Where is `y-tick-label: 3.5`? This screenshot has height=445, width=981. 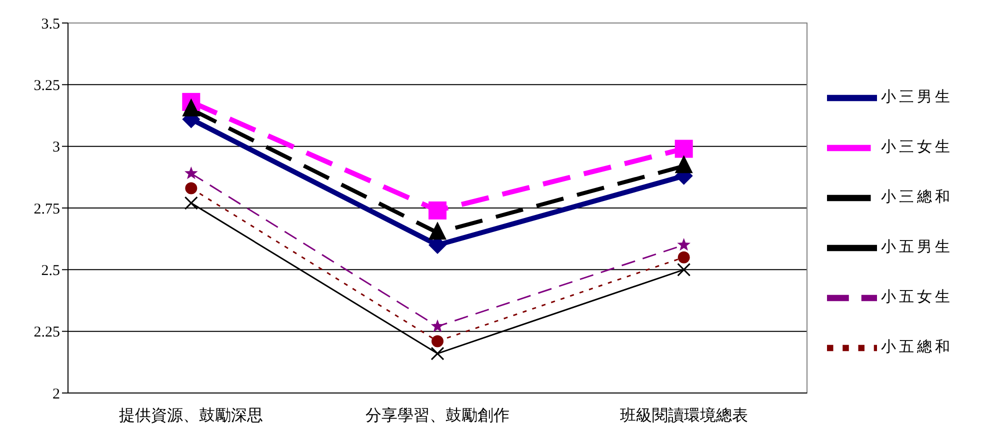 y-tick-label: 3.5 is located at coordinates (50, 24).